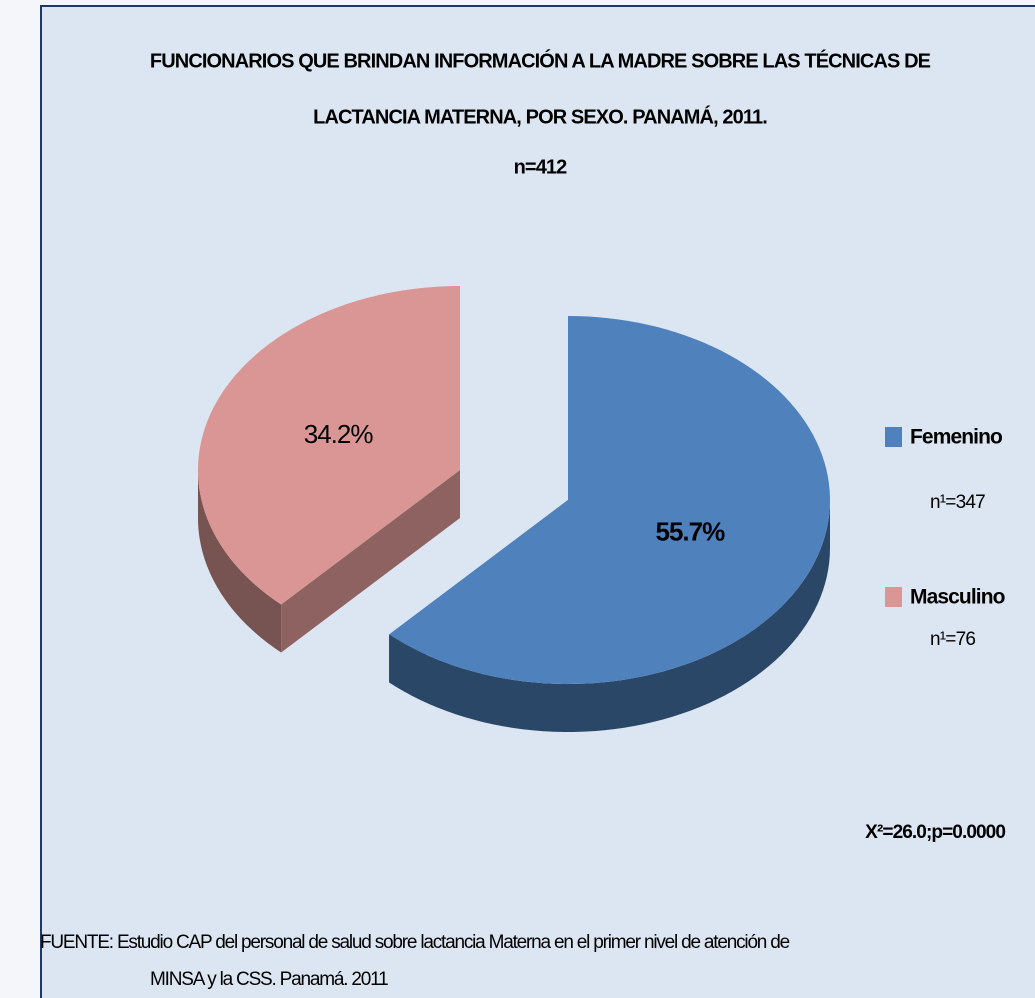 This screenshot has height=998, width=1035. I want to click on pie-slice, so click(329, 445).